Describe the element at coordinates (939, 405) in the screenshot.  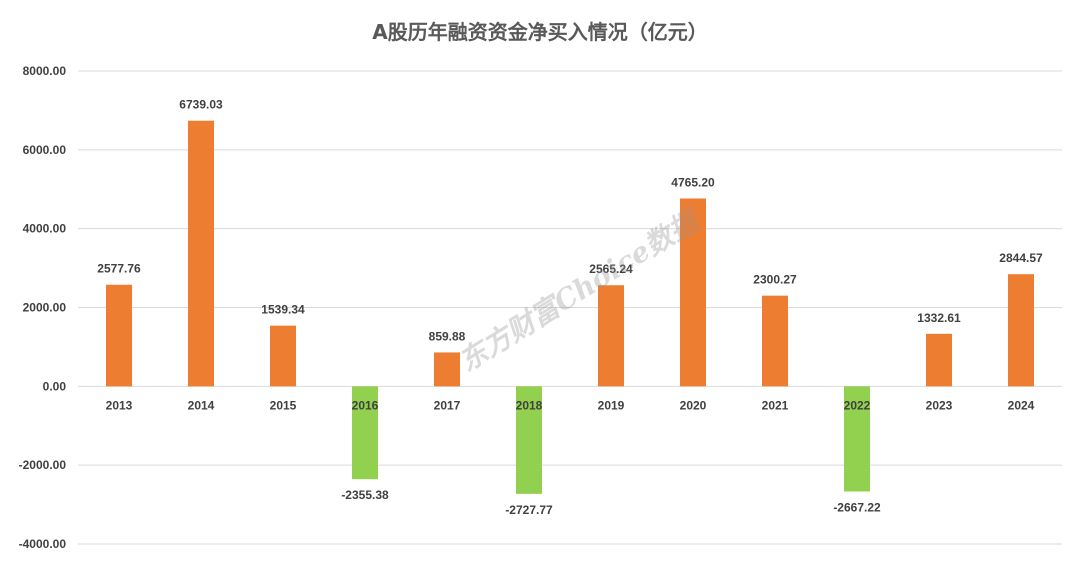
I see `x-tick-label: 2023` at that location.